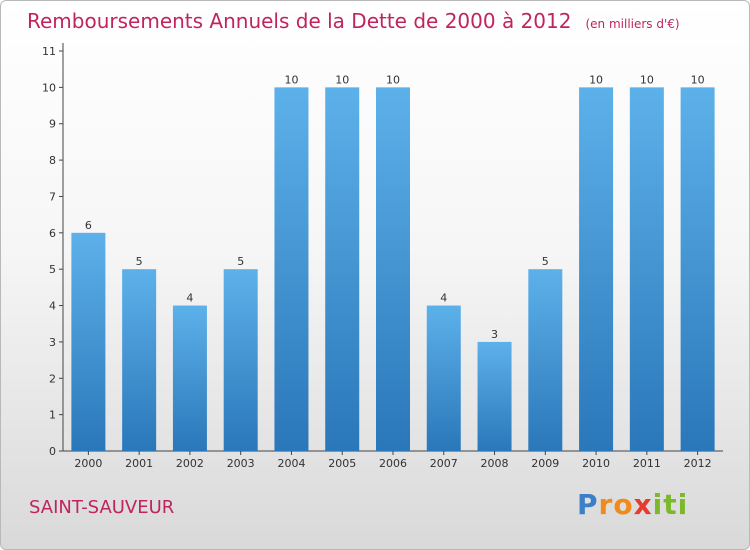 This screenshot has width=750, height=550. Describe the element at coordinates (88, 463) in the screenshot. I see `x-tick-label: 2000` at that location.